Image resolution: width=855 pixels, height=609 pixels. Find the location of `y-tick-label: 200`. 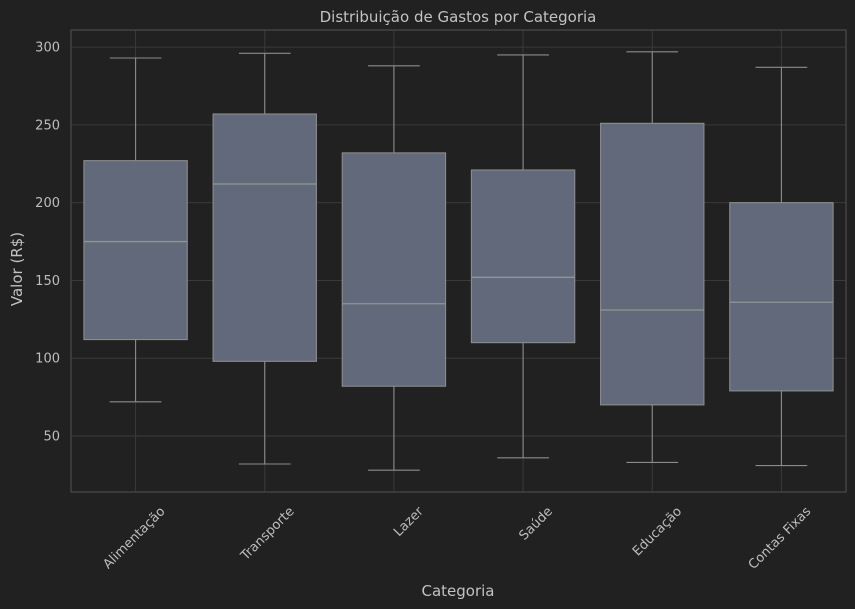

y-tick-label: 200 is located at coordinates (47, 203).